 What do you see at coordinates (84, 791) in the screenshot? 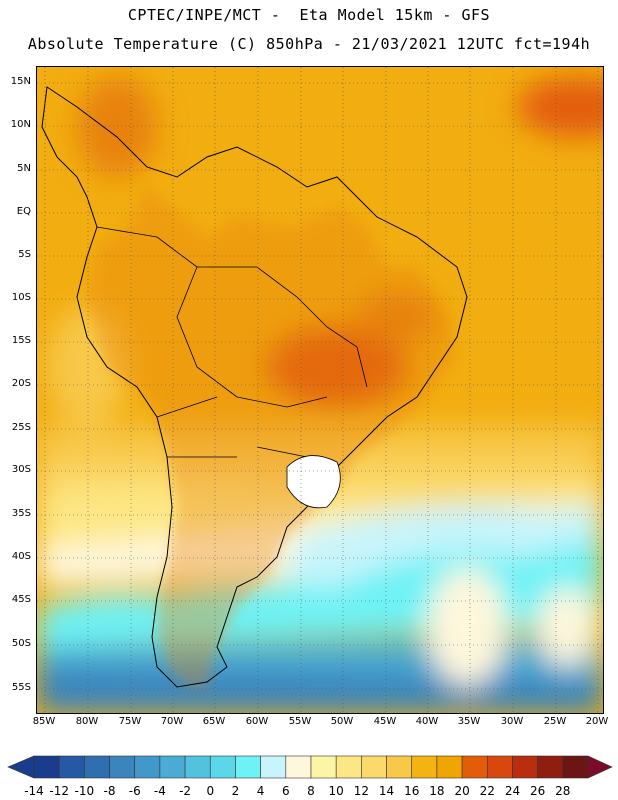
I see `colorbar-label: -10` at bounding box center [84, 791].